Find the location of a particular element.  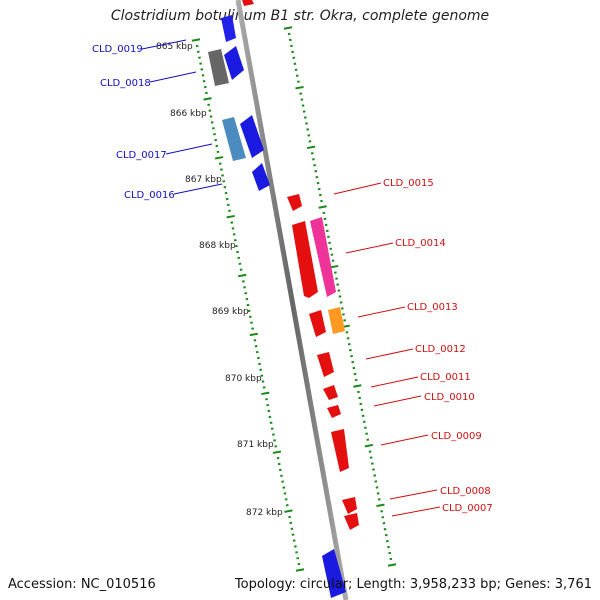

gene-label-CLD_0016: CLD_0016 is located at coordinates (149, 195).